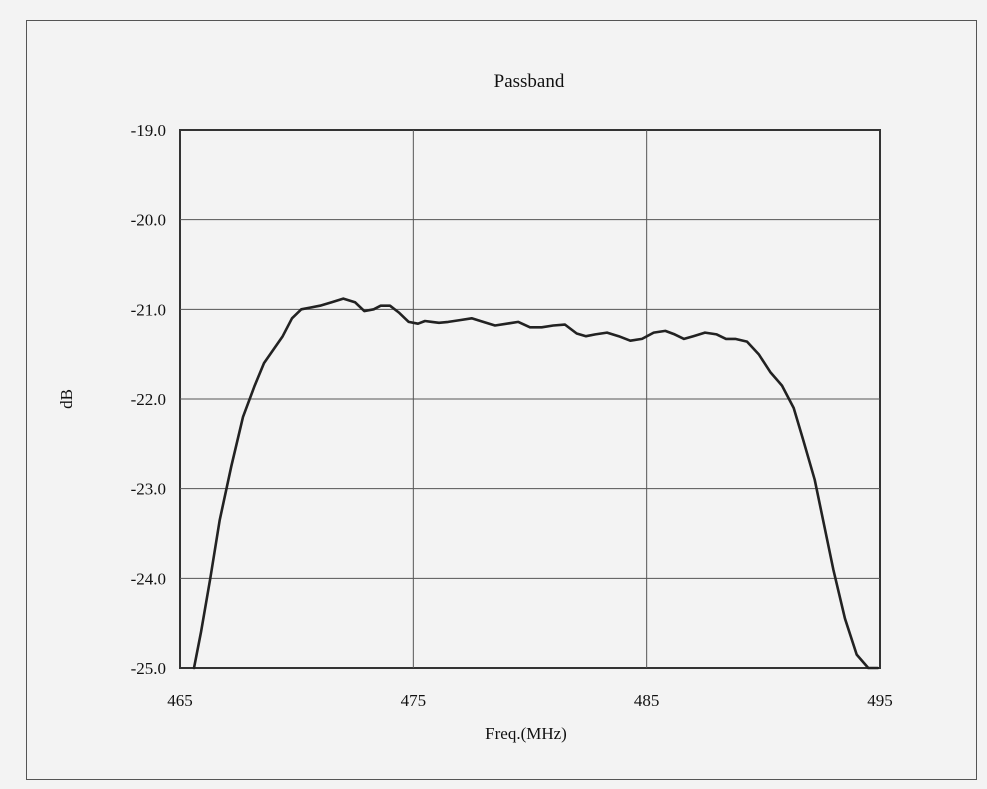  I want to click on y-tick-label: -25.0, so click(148, 668).